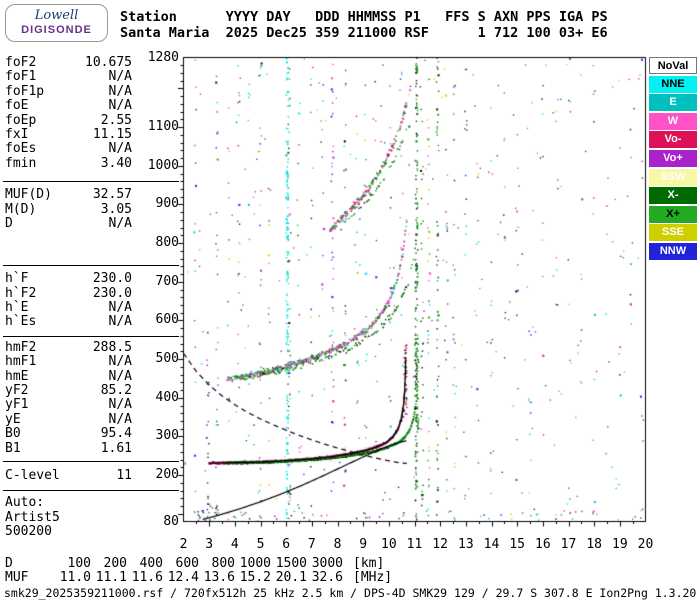  I want to click on muf-row: MUF 11.0 11.1 11.6 12.4 13.6 15.2 20.1 32.6 [MHz], so click(198, 577).